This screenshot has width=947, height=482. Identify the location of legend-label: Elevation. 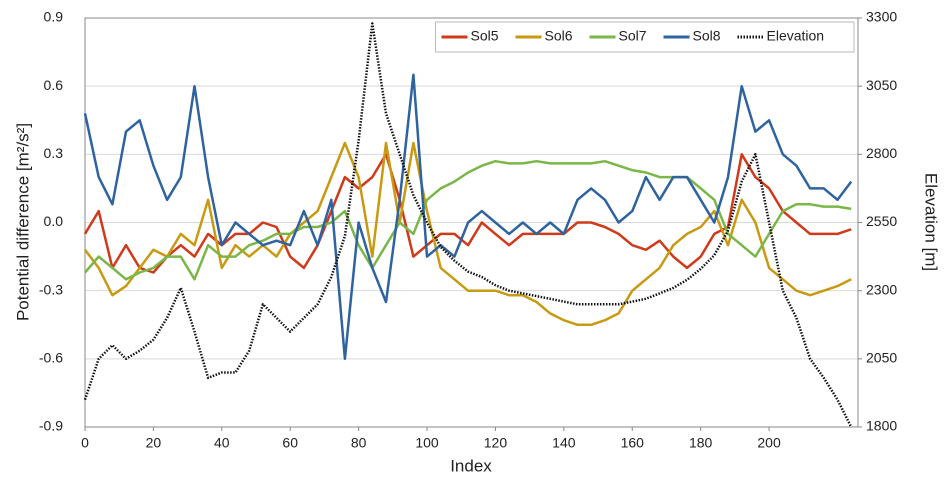
(796, 36).